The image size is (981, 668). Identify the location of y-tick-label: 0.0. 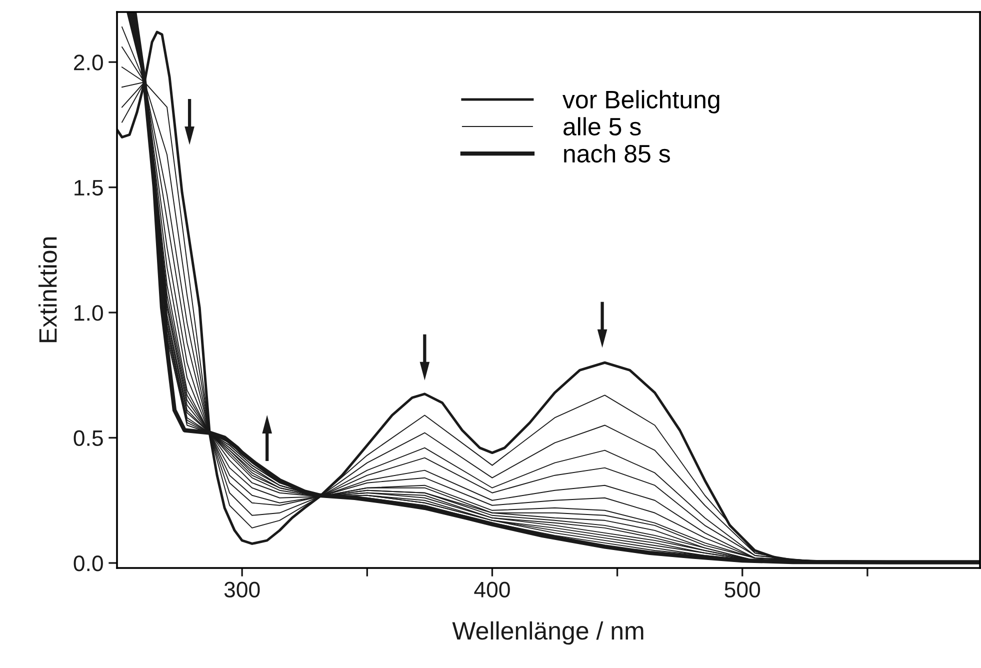
(88, 564).